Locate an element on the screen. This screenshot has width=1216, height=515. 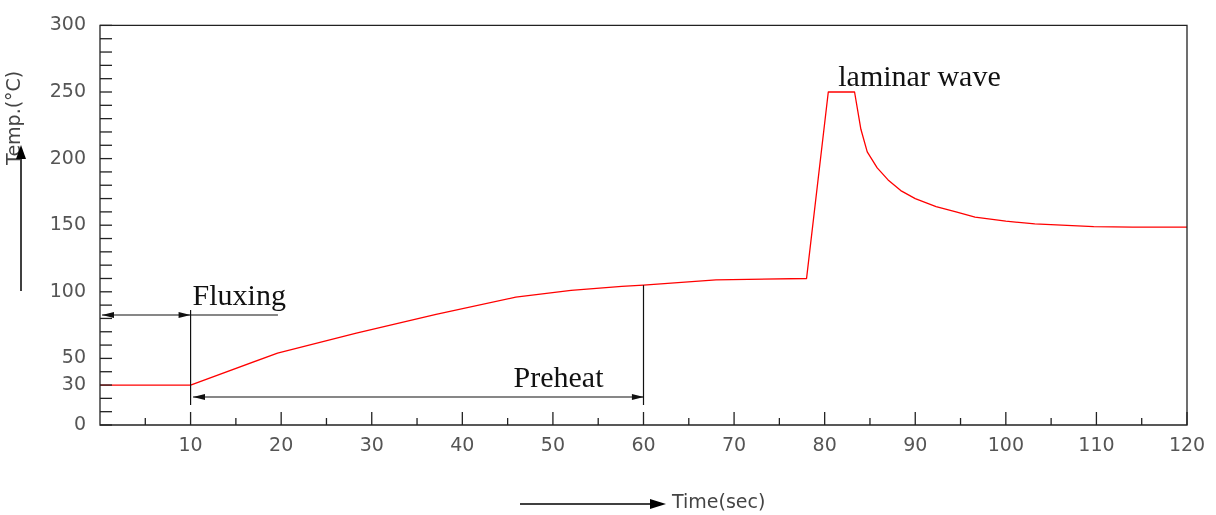
x-tick-label: 100 is located at coordinates (1005, 444).